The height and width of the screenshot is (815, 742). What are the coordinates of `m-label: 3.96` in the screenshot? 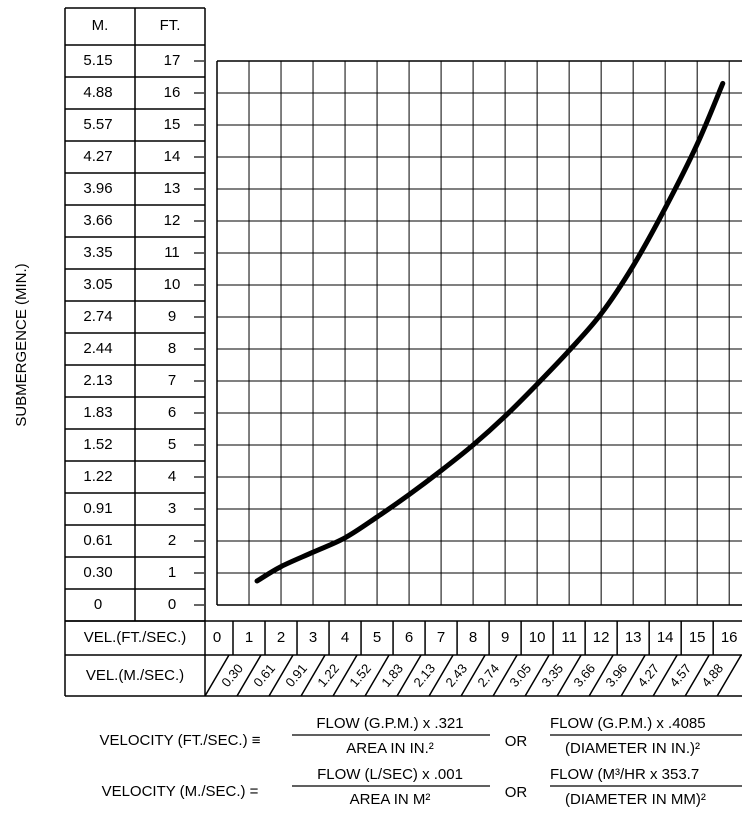 It's located at (97, 188).